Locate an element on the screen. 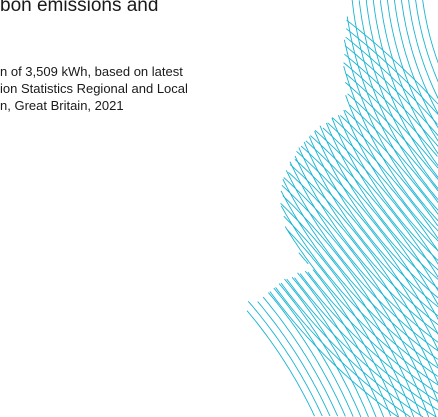 This screenshot has width=438, height=417. footnote-line: n, Great Britain, 2021 is located at coordinates (62, 105).